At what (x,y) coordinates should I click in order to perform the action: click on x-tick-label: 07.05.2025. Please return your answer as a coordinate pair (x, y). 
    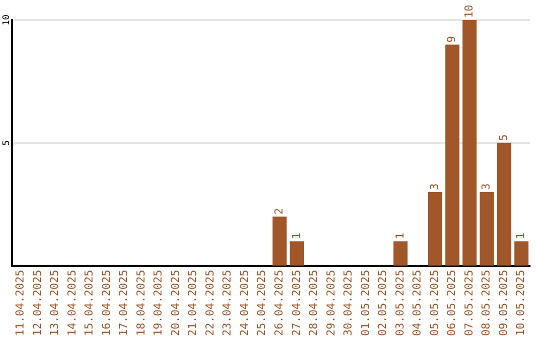
    Looking at the image, I should click on (469, 303).